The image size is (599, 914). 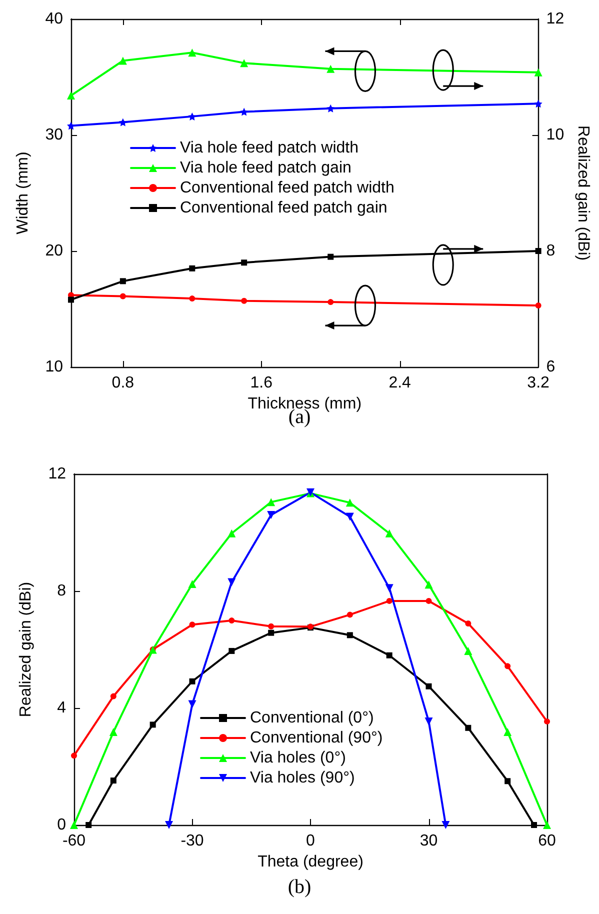 I want to click on y2-tick-label: 8, so click(x=551, y=251).